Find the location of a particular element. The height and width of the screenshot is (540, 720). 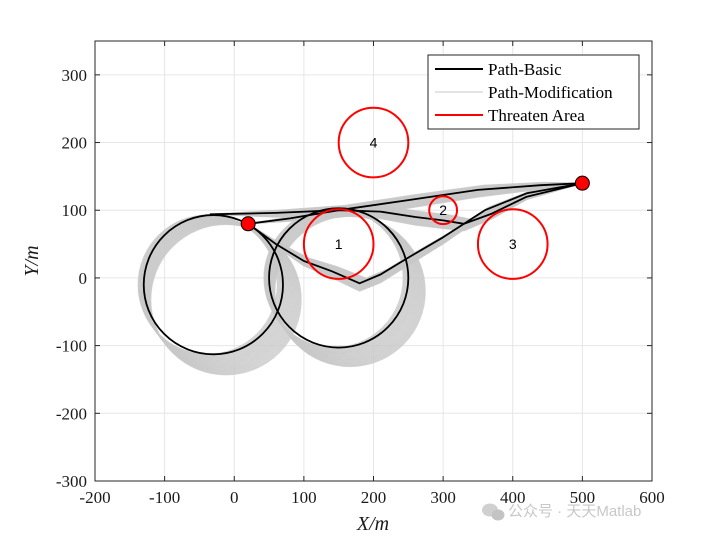

threat-area-label: 4 is located at coordinates (374, 143).